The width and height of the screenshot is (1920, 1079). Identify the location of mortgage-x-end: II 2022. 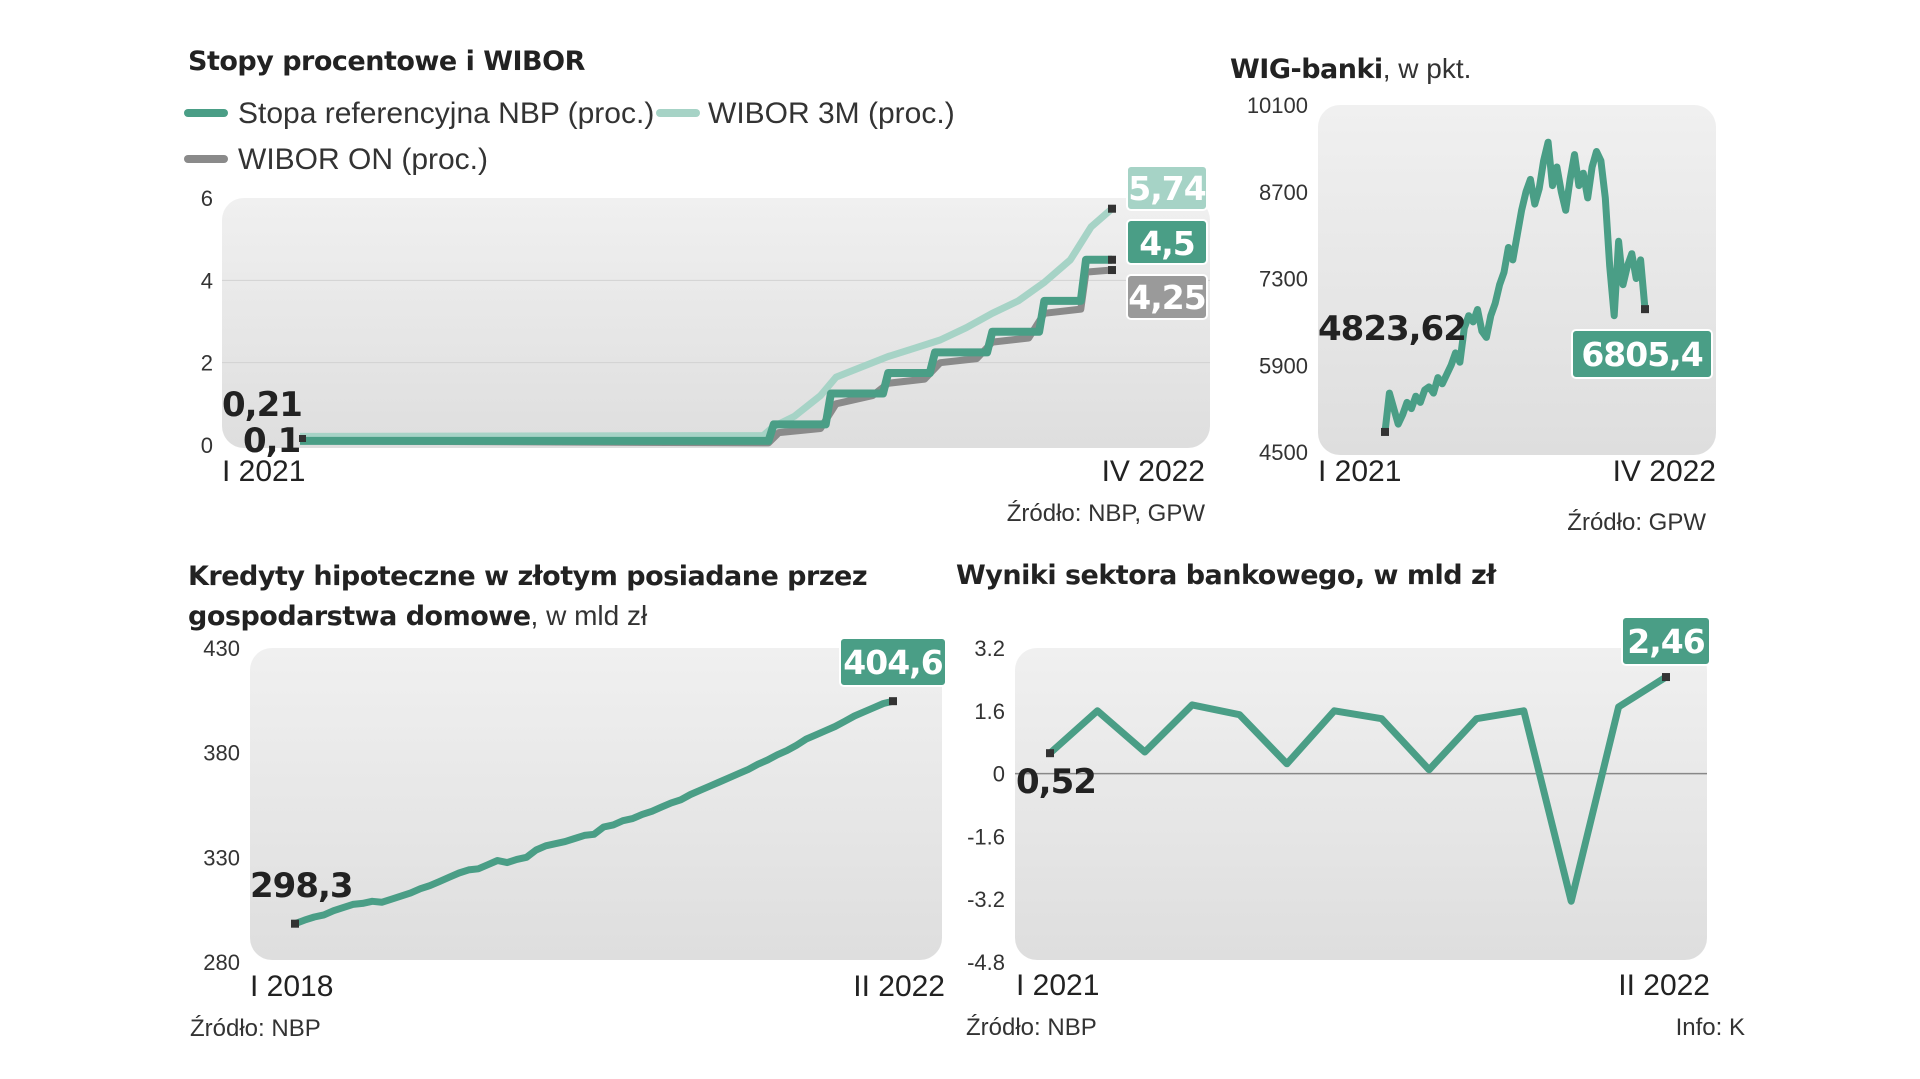
(899, 986).